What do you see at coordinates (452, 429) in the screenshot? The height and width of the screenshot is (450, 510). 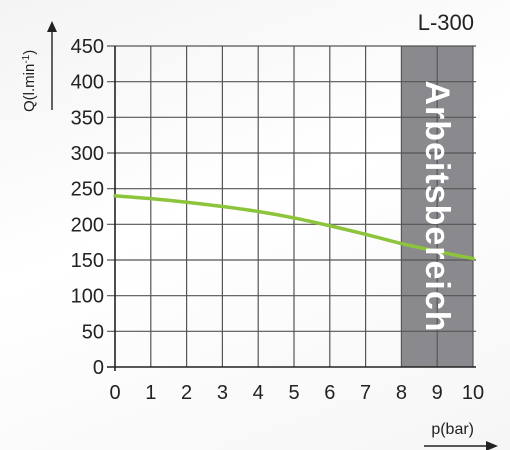 I see `x-axis-label: p(bar)` at bounding box center [452, 429].